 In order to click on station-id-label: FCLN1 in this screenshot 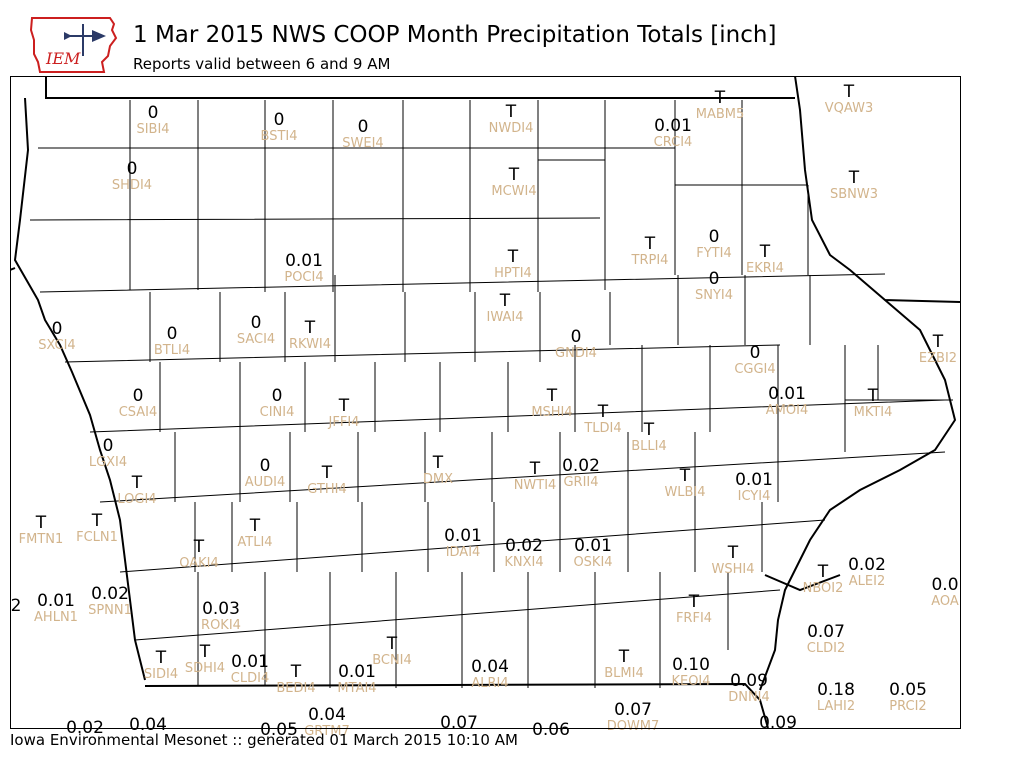, I will do `click(97, 537)`.